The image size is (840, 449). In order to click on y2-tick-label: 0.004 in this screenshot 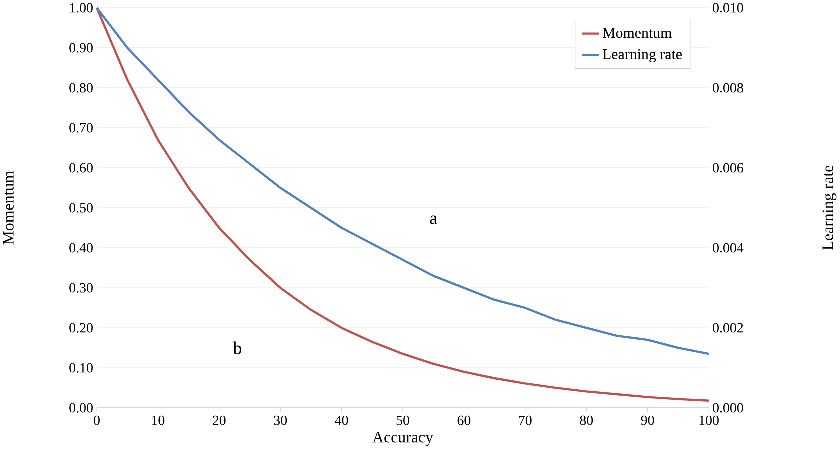, I will do `click(728, 248)`.